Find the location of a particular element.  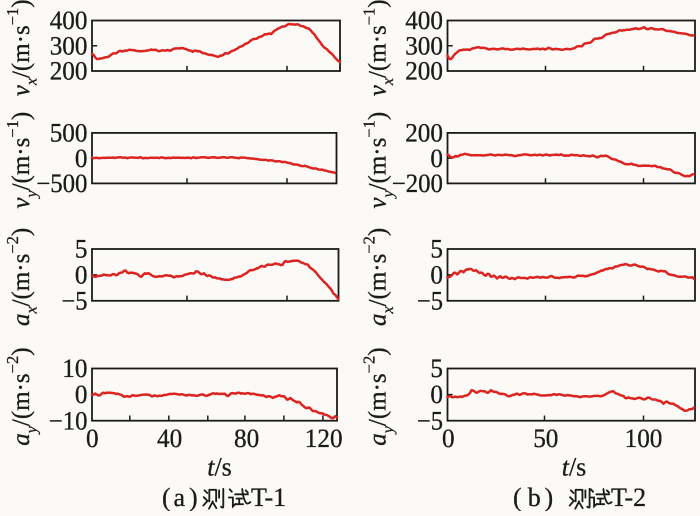

svg-text: T-1 is located at coordinates (268, 497).